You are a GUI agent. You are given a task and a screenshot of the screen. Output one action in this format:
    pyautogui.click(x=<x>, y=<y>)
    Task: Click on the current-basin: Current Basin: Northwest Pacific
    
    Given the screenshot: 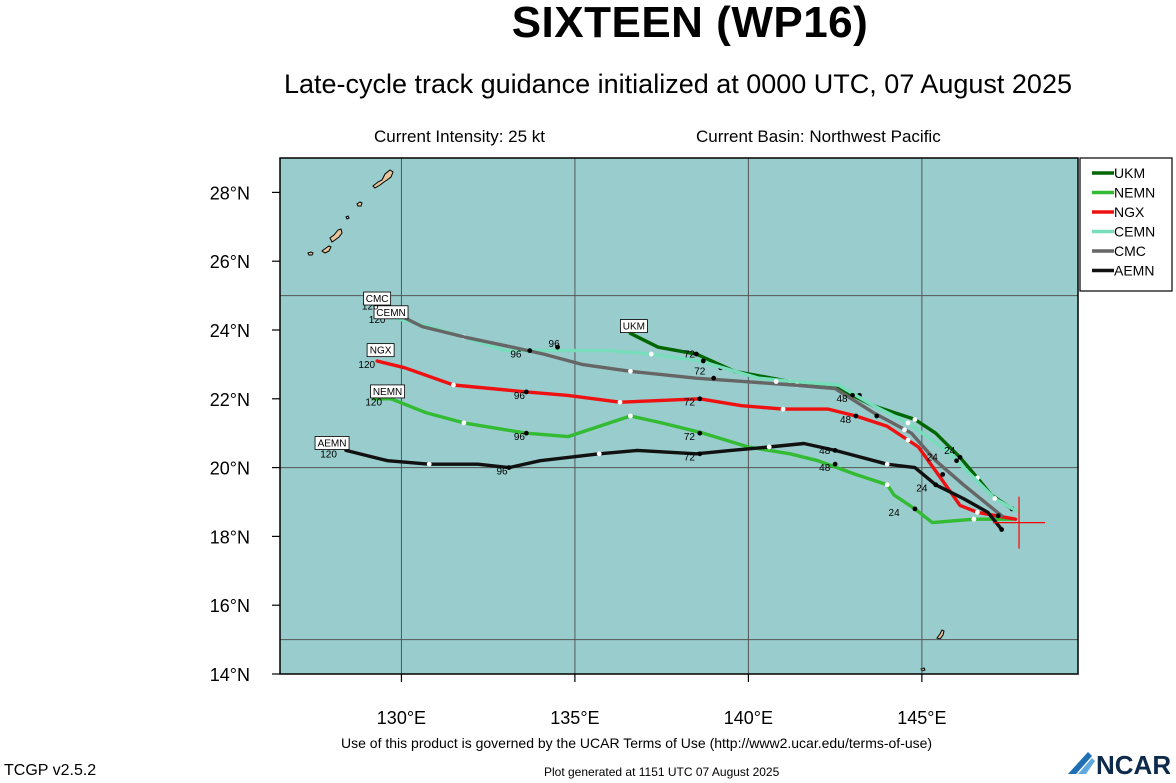 What is the action you would take?
    pyautogui.click(x=818, y=136)
    